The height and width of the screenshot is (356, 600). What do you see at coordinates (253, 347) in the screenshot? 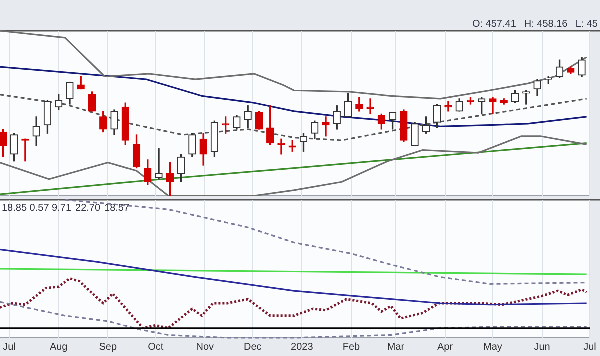
I see `x-tick-label: Dec` at bounding box center [253, 347].